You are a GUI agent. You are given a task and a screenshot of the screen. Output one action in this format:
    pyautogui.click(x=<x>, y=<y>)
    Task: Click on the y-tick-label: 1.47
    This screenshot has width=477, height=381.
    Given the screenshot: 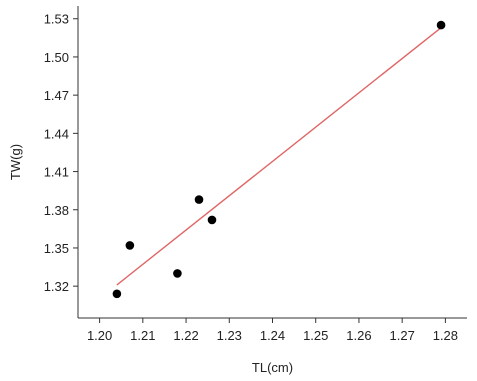 What is the action you would take?
    pyautogui.click(x=56, y=95)
    